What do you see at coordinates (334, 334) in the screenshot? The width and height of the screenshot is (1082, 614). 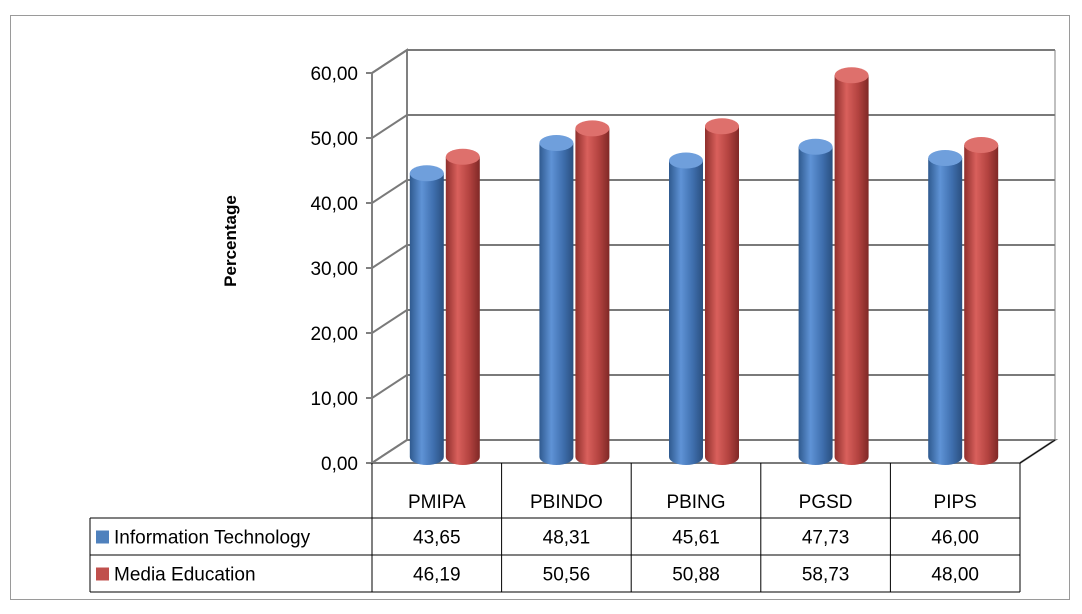 I see `y-tick-label: 20,00` at bounding box center [334, 334].